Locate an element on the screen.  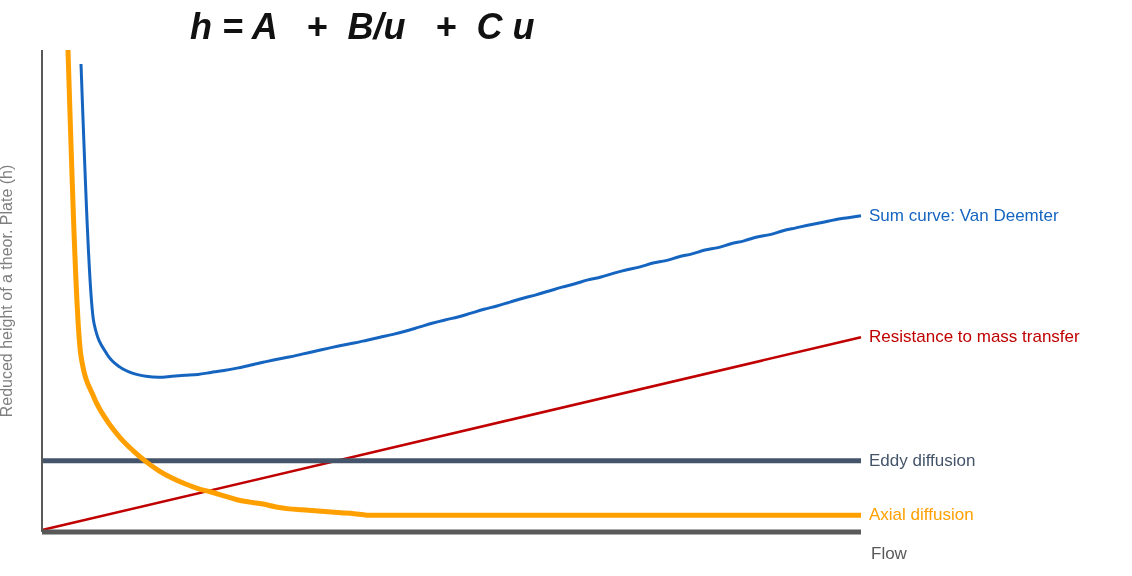
series-label: Eddy diffusion is located at coordinates (922, 460).